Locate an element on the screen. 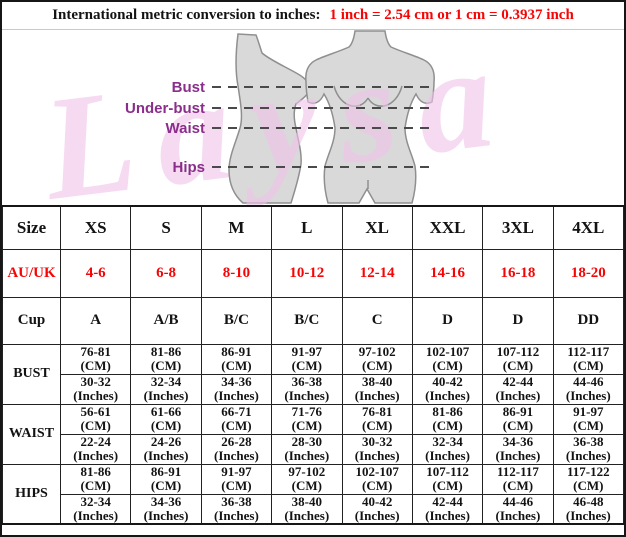 The height and width of the screenshot is (537, 626). waist-inch-cell: 32-34 (Inches) is located at coordinates (447, 449).